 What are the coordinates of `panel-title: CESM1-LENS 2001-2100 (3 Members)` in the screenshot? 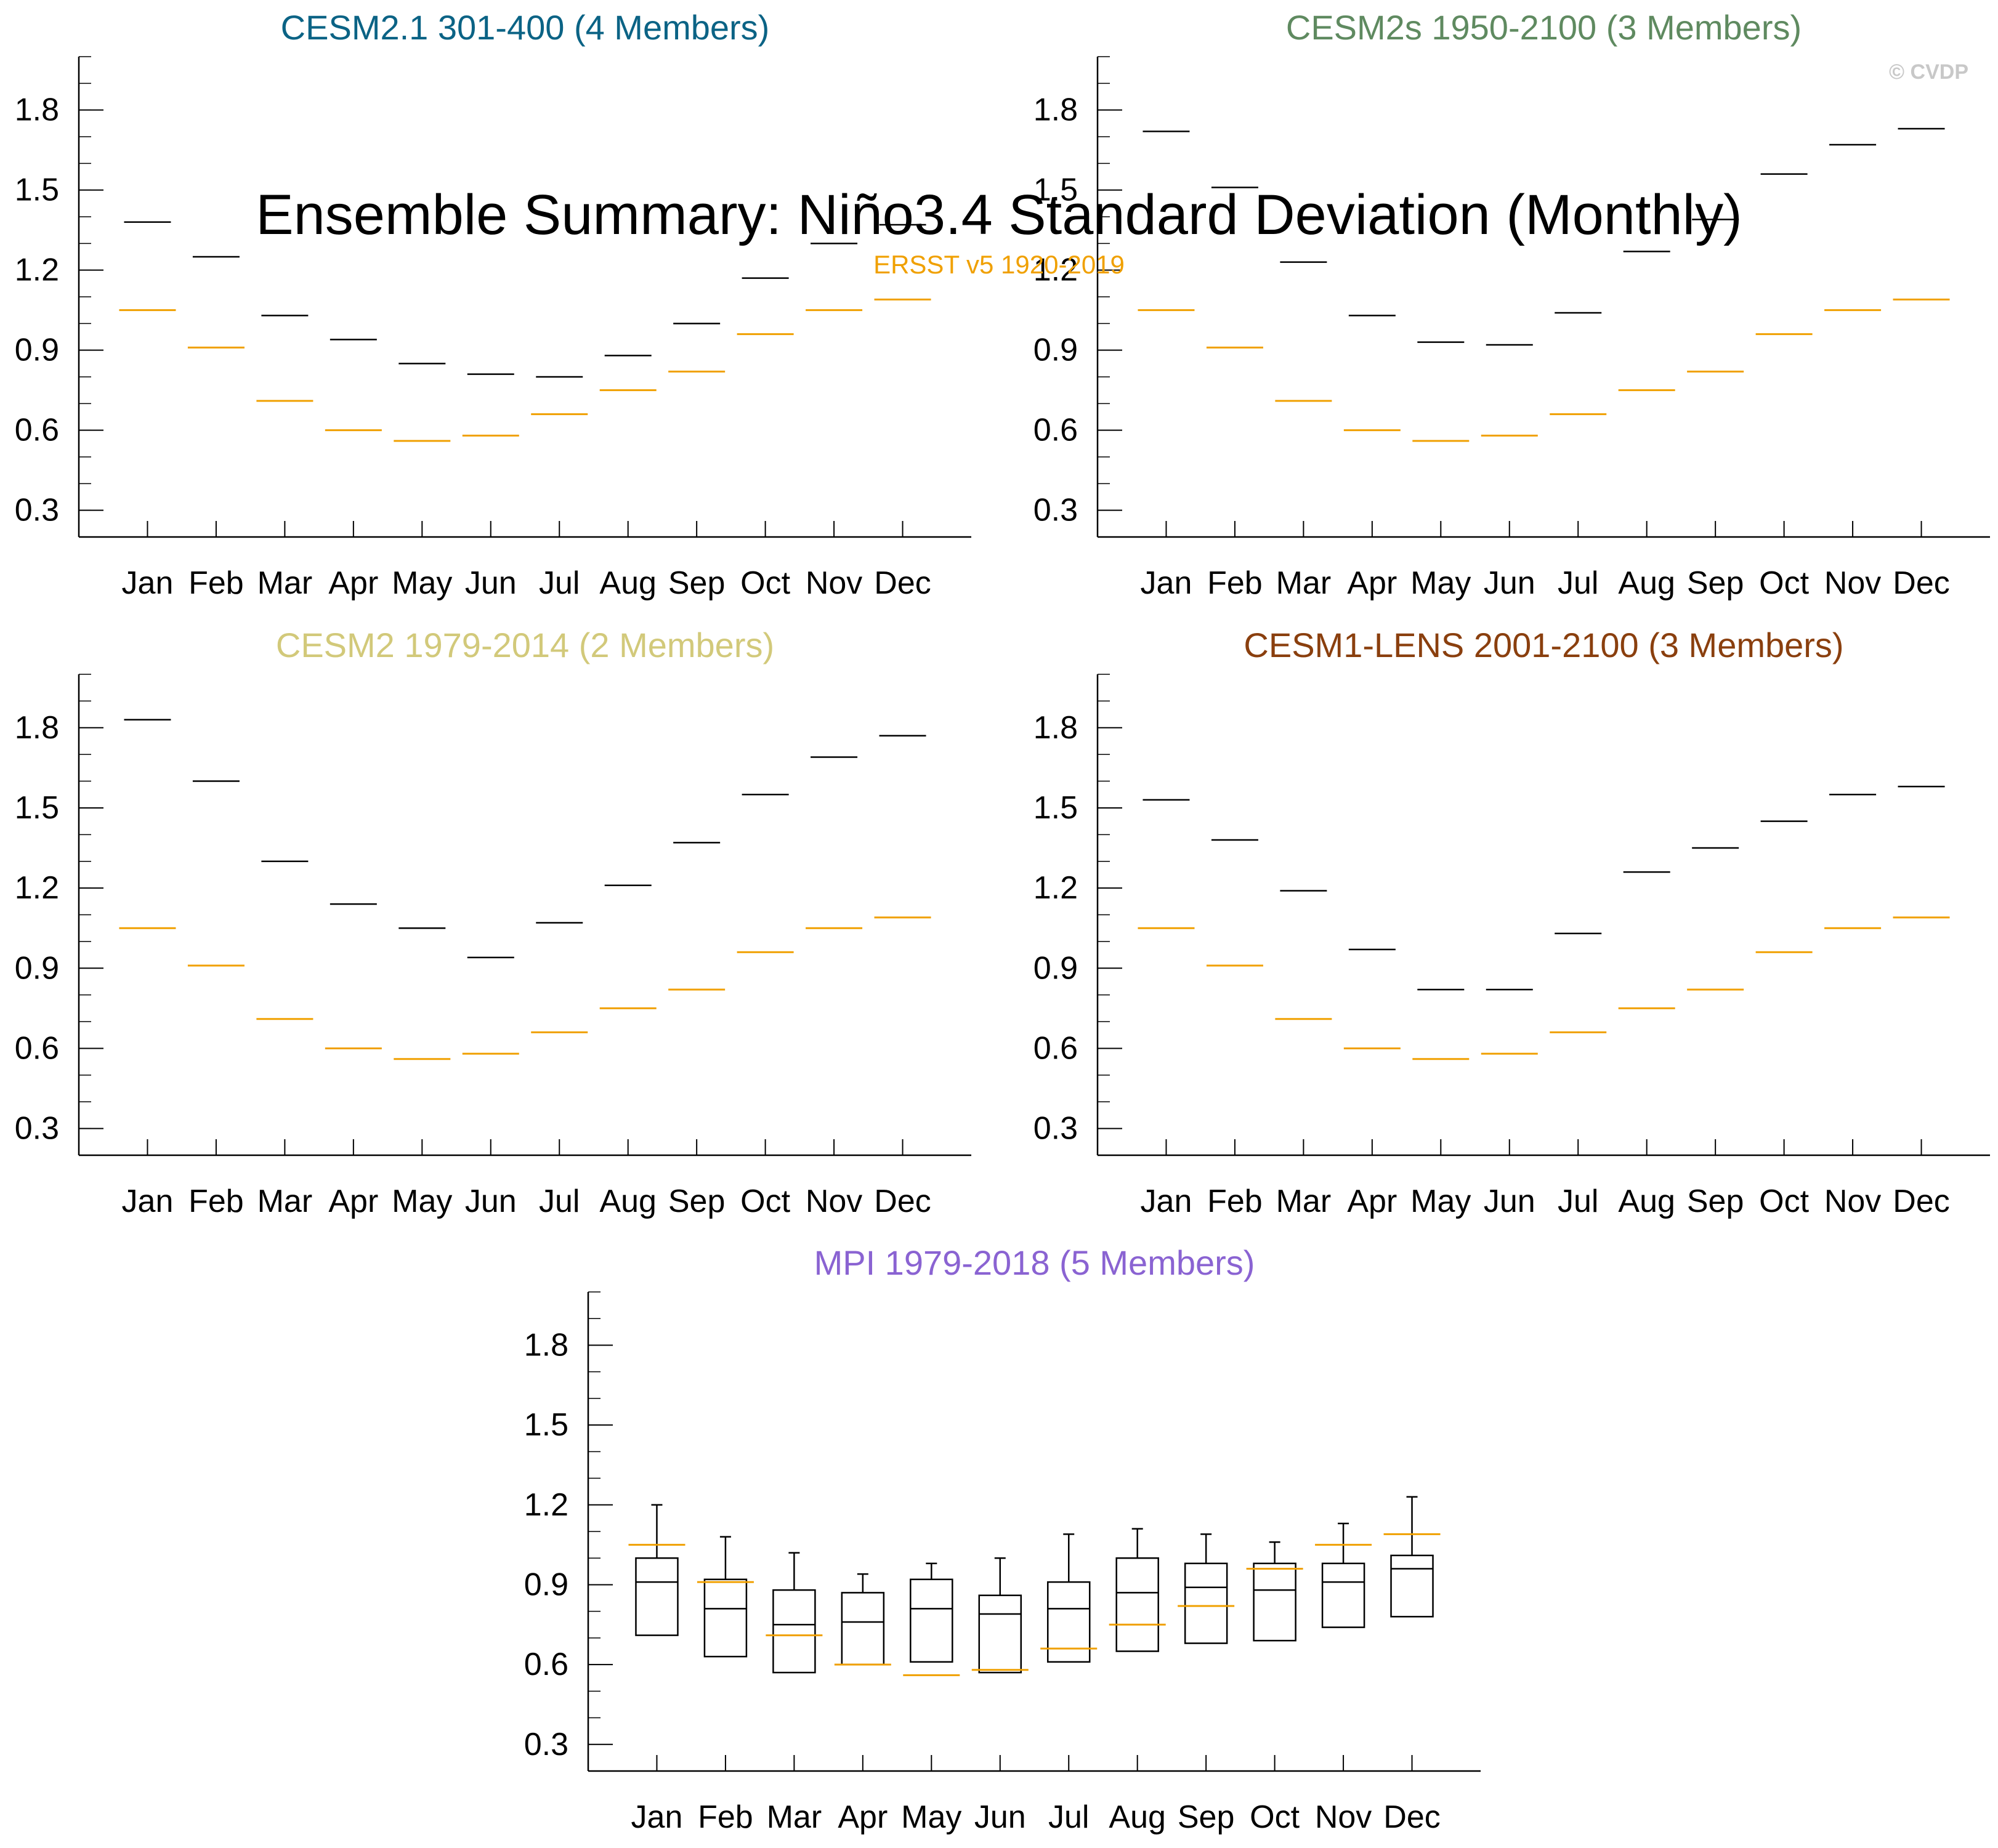 It's located at (1543, 645).